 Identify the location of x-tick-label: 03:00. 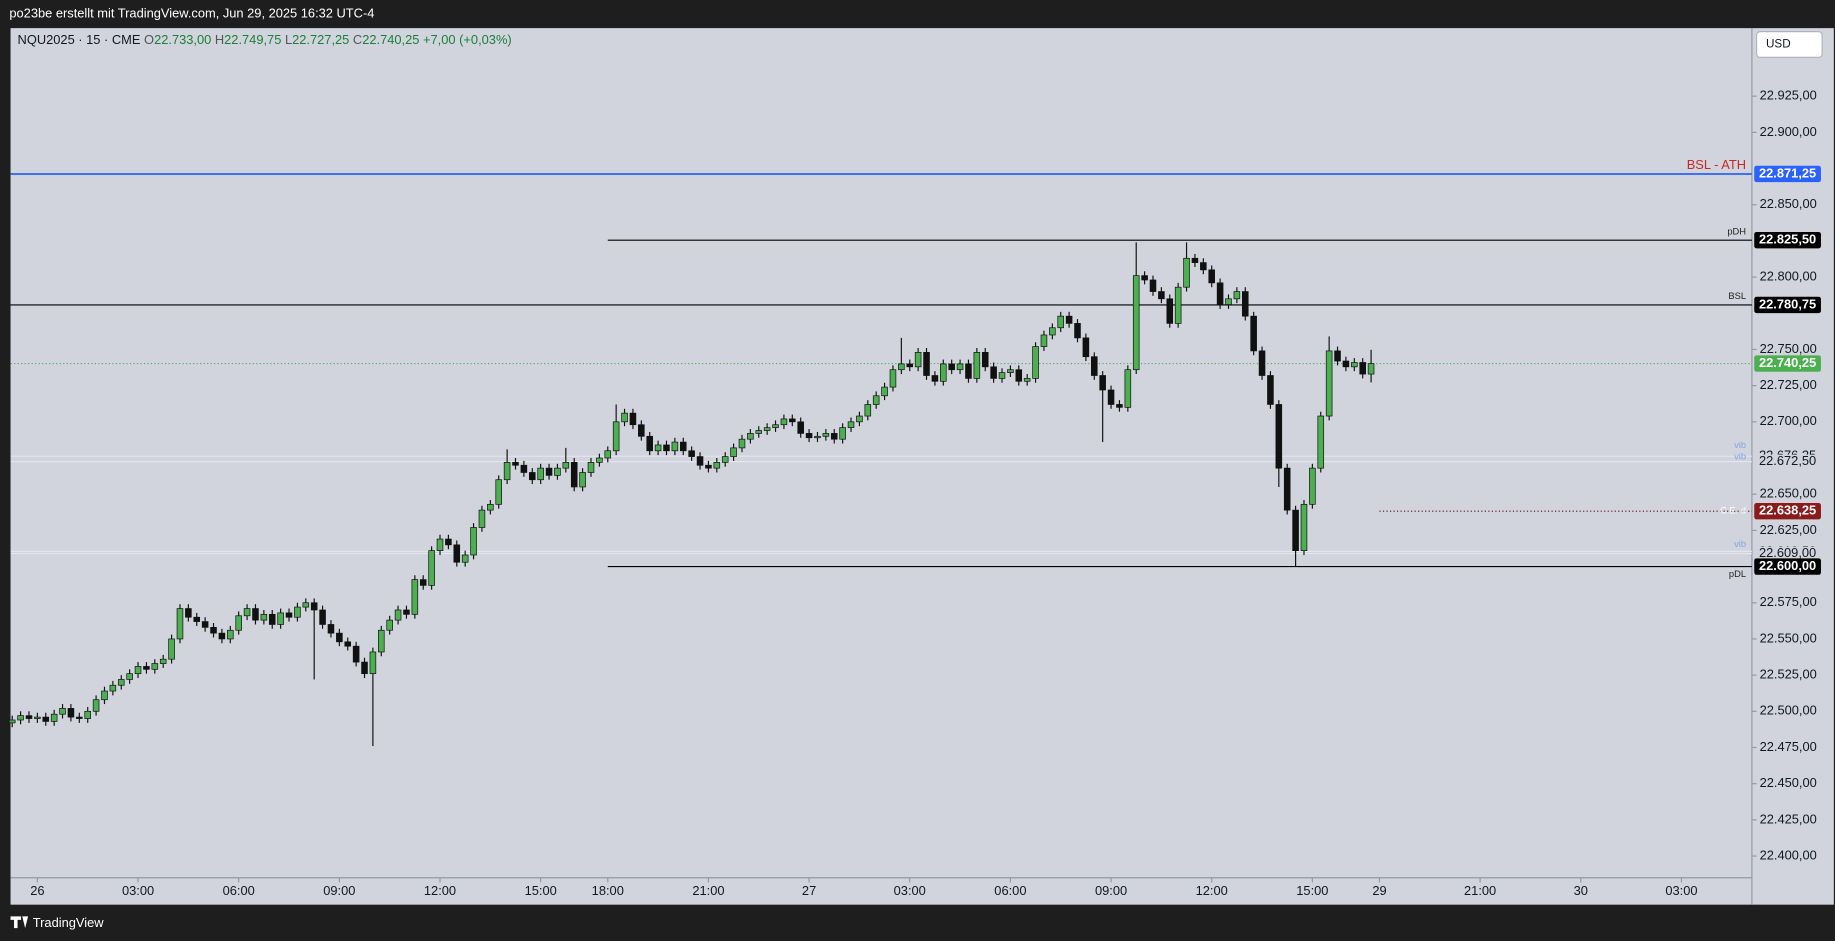
(1681, 890).